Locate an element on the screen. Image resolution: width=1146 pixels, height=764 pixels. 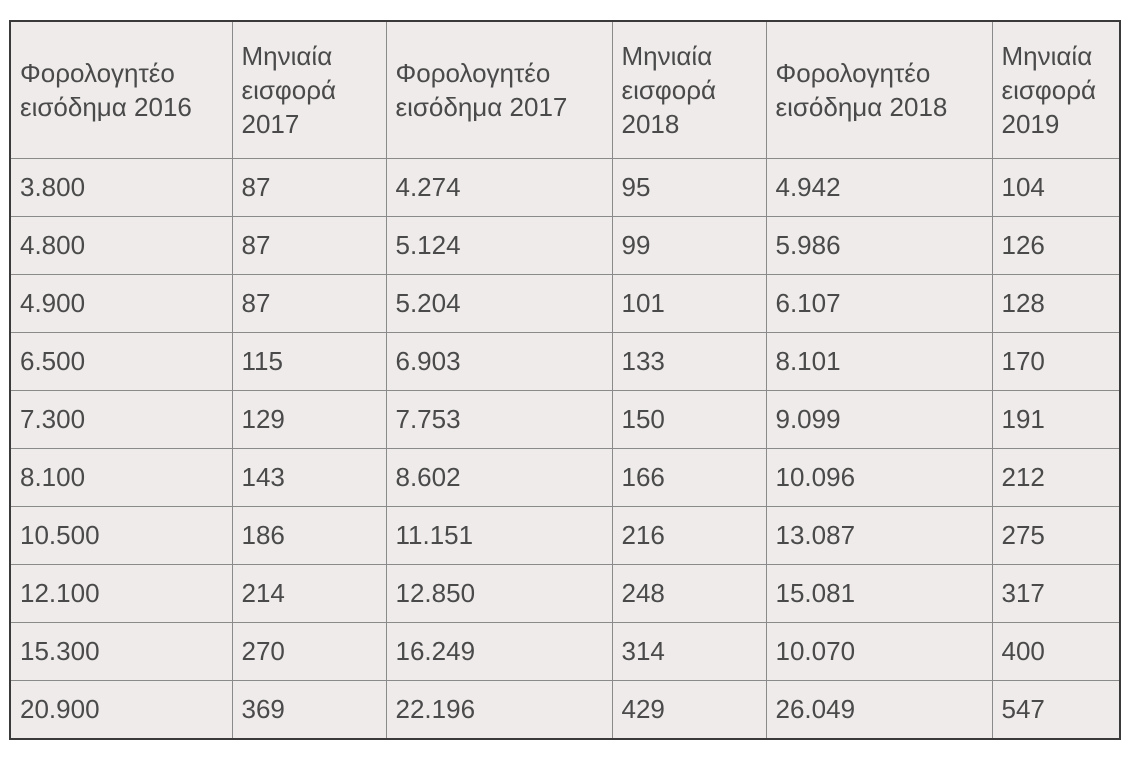
table-cell: 270 is located at coordinates (309, 651).